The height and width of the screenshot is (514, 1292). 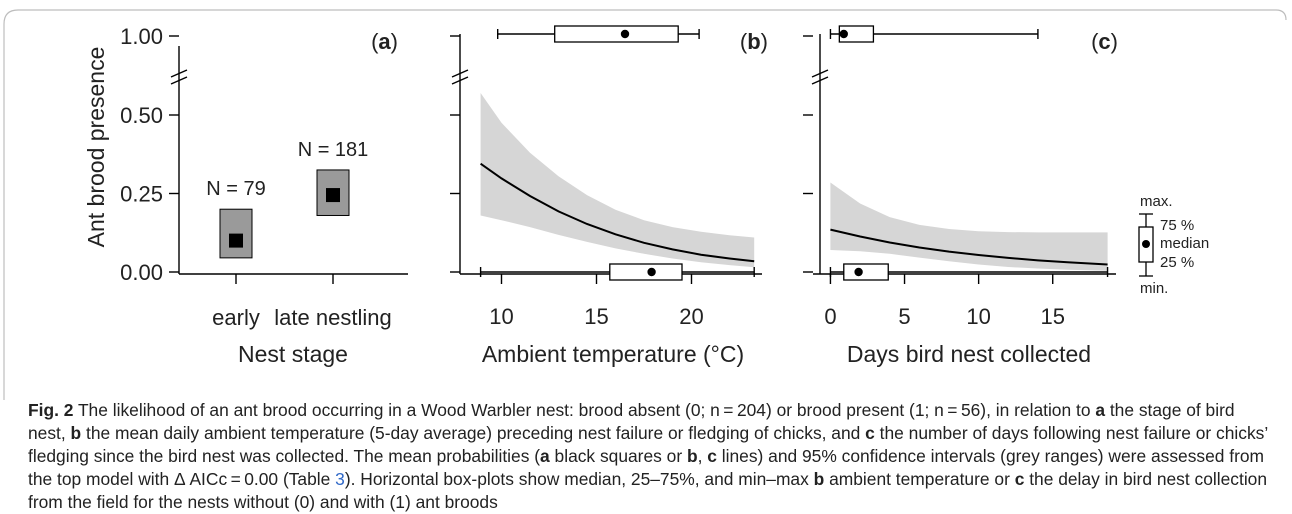 I want to click on key-min: min., so click(x=1154, y=288).